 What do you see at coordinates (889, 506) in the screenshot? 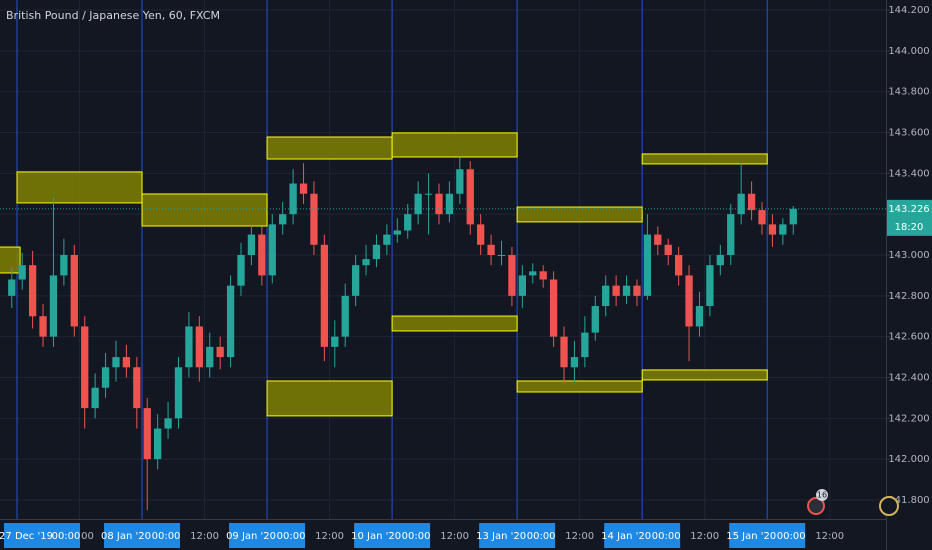
I see `settings-icon` at bounding box center [889, 506].